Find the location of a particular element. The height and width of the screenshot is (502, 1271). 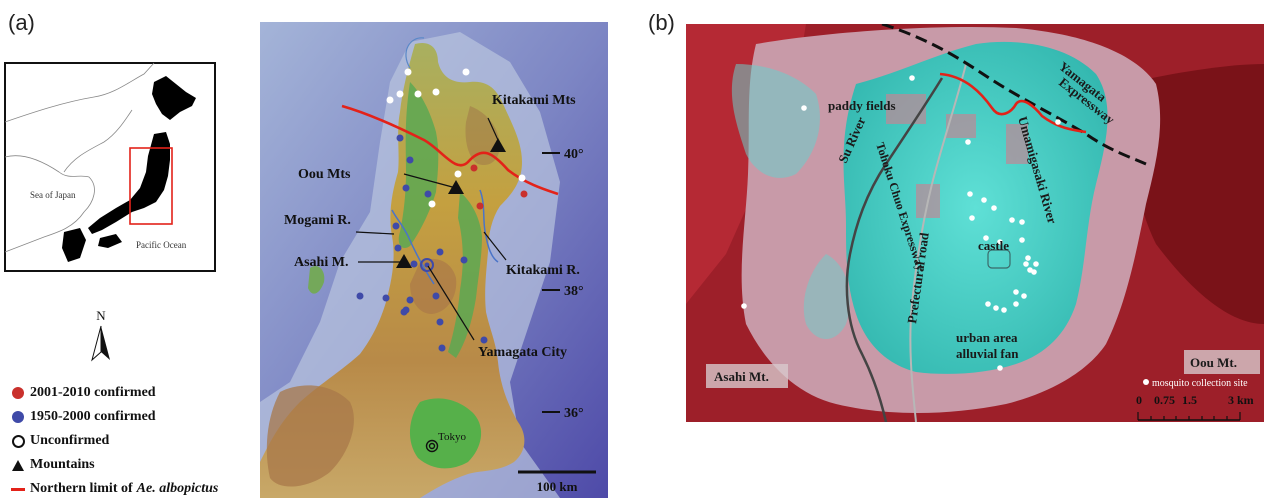

castle-label: castle is located at coordinates (993, 245).